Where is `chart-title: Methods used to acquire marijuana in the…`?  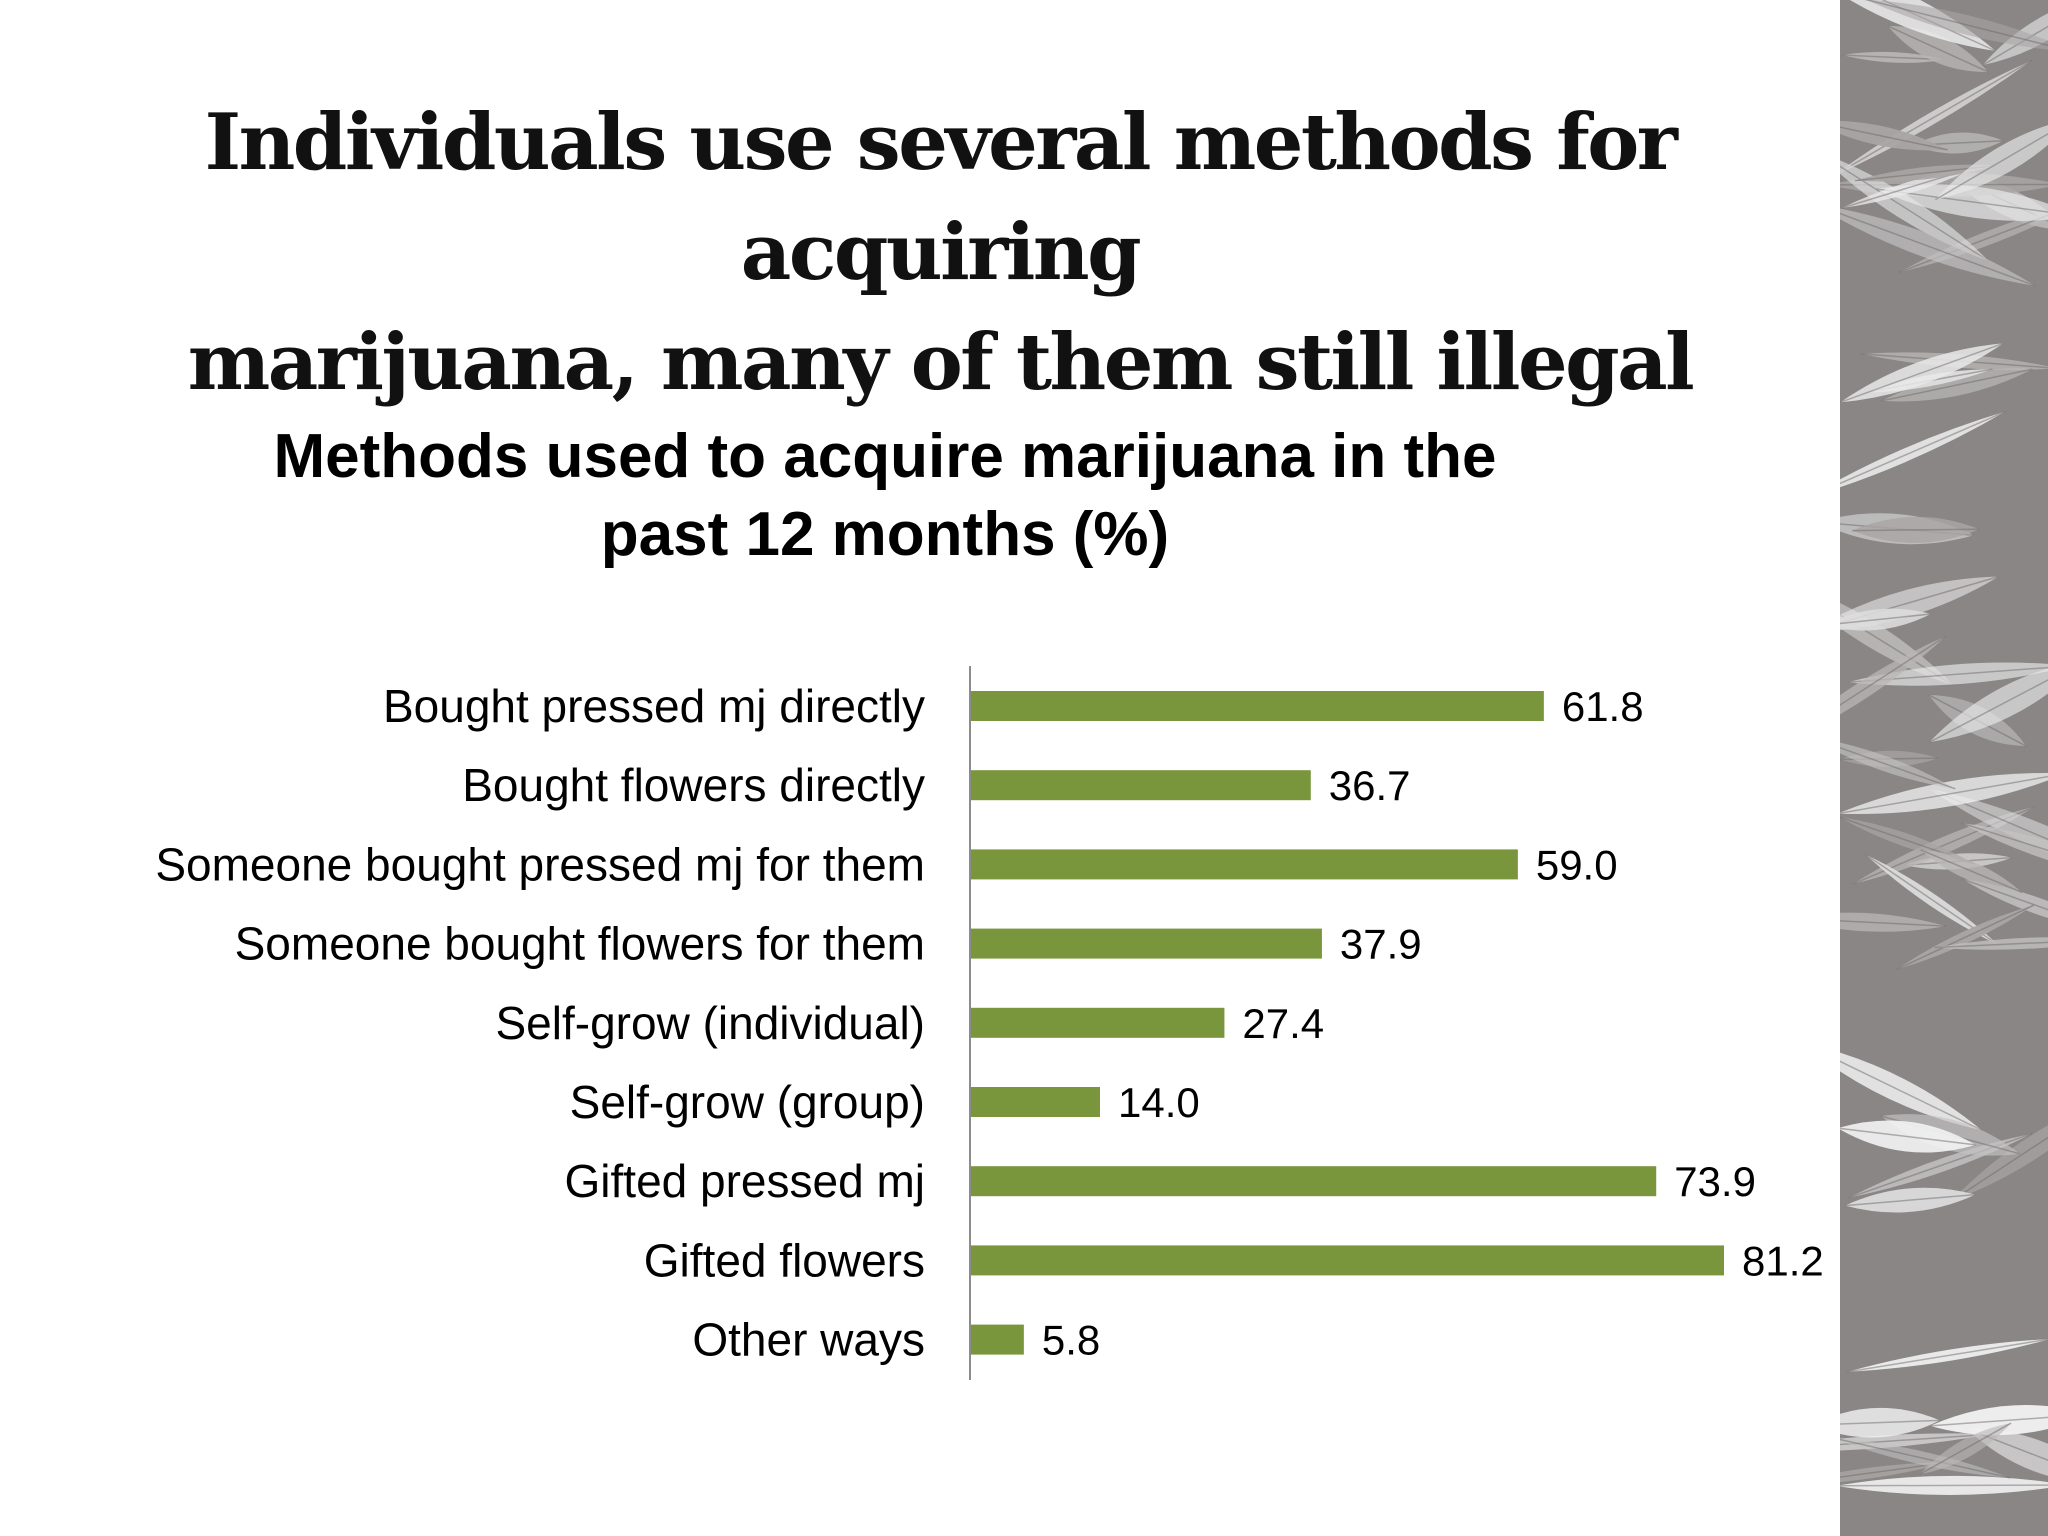
chart-title: Methods used to acquire marijuana in the… is located at coordinates (885, 496).